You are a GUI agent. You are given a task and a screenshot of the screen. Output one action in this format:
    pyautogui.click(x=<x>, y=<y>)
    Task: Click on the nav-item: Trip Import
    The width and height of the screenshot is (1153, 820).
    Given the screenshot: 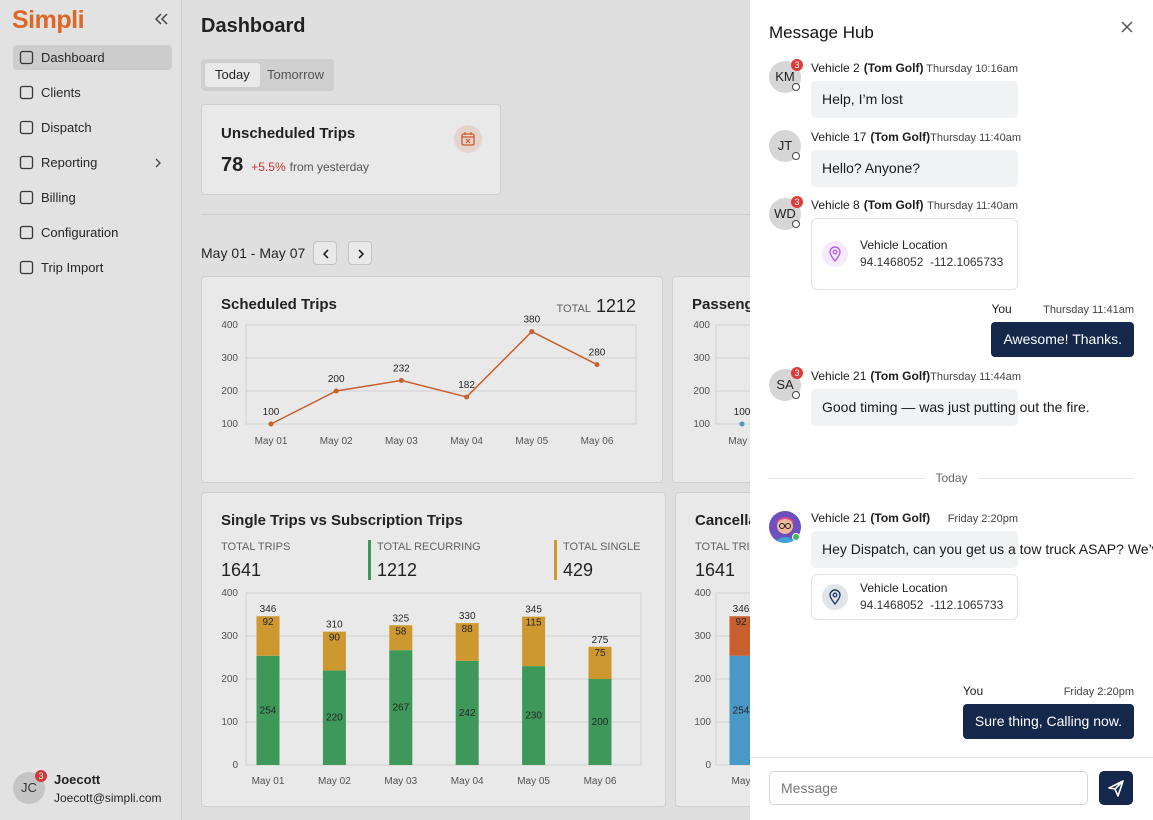 What is the action you would take?
    pyautogui.click(x=92, y=267)
    